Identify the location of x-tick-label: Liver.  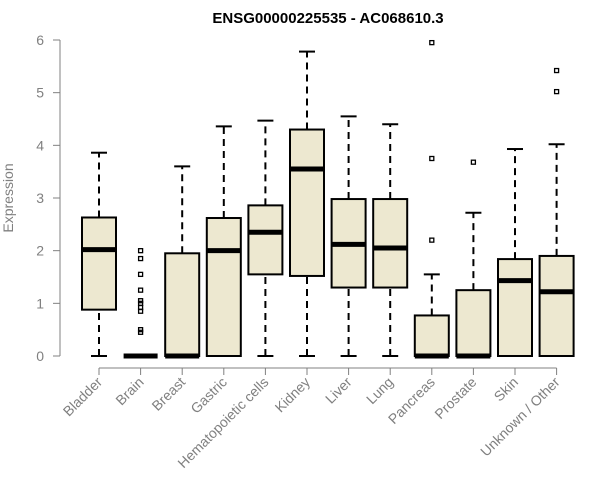
(338, 390).